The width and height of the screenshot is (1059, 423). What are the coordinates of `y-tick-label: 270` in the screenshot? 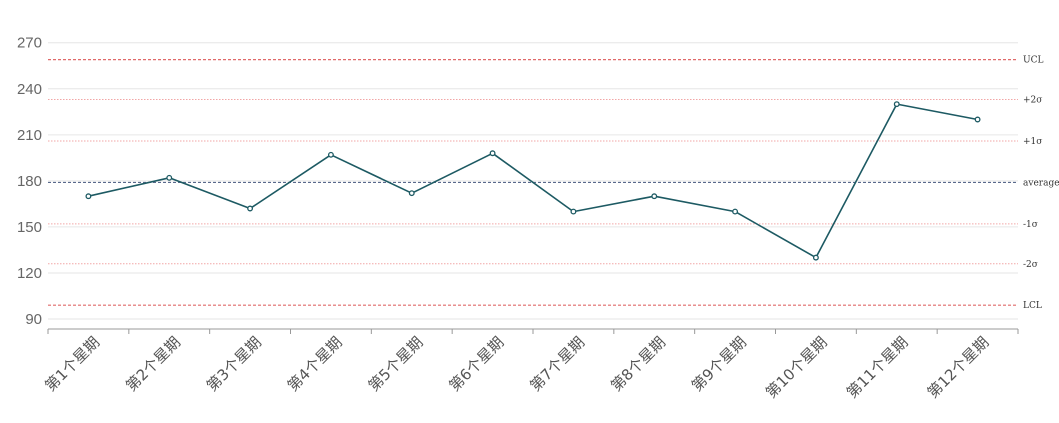 It's located at (29, 43).